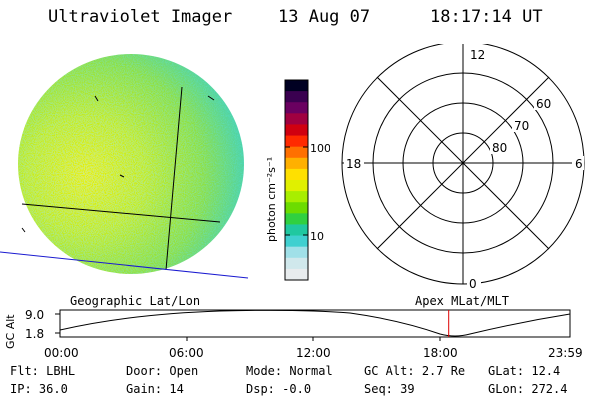 The height and width of the screenshot is (400, 600). I want to click on mlat-label-60: 60, so click(543, 104).